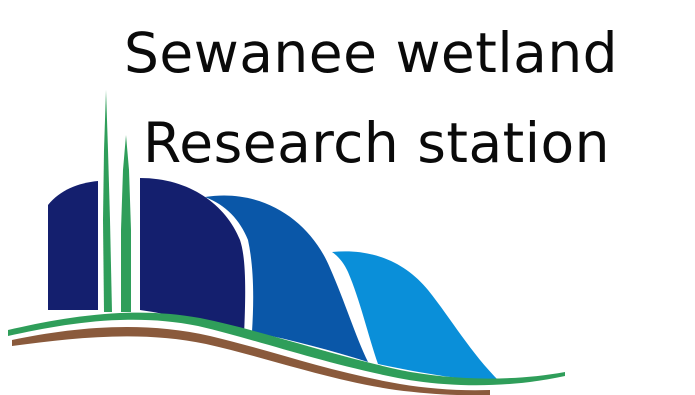 The image size is (695, 395). What do you see at coordinates (416, 316) in the screenshot?
I see `light-blue-hill-shape` at bounding box center [416, 316].